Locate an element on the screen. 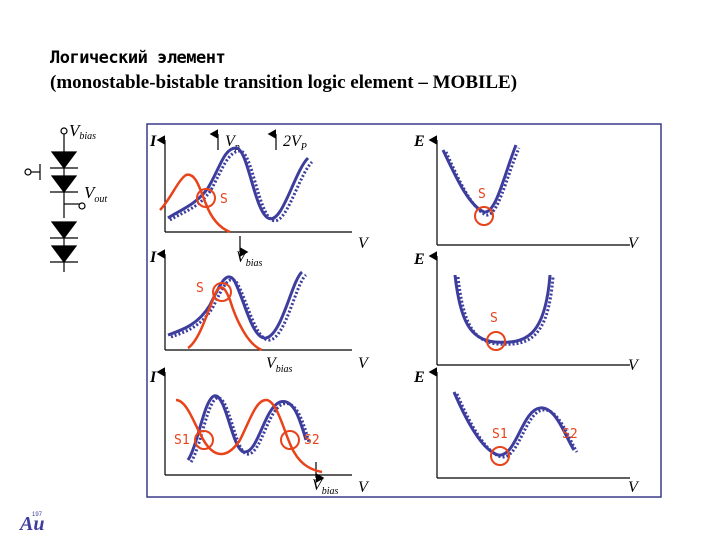 The image size is (720, 540). diode-mid-icon is located at coordinates (64, 184).